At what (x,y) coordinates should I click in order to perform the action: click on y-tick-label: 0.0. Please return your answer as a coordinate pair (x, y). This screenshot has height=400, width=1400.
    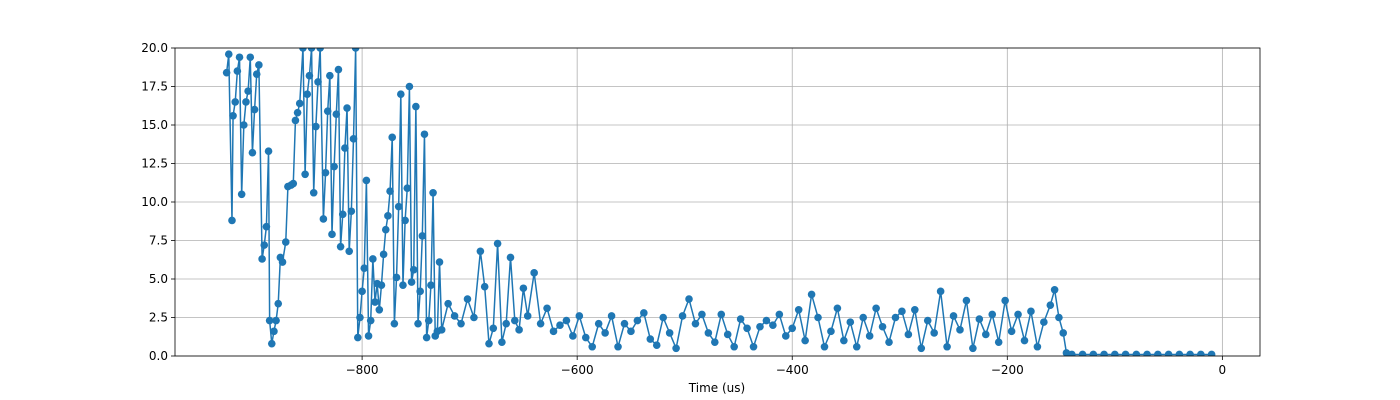
    Looking at the image, I should click on (158, 356).